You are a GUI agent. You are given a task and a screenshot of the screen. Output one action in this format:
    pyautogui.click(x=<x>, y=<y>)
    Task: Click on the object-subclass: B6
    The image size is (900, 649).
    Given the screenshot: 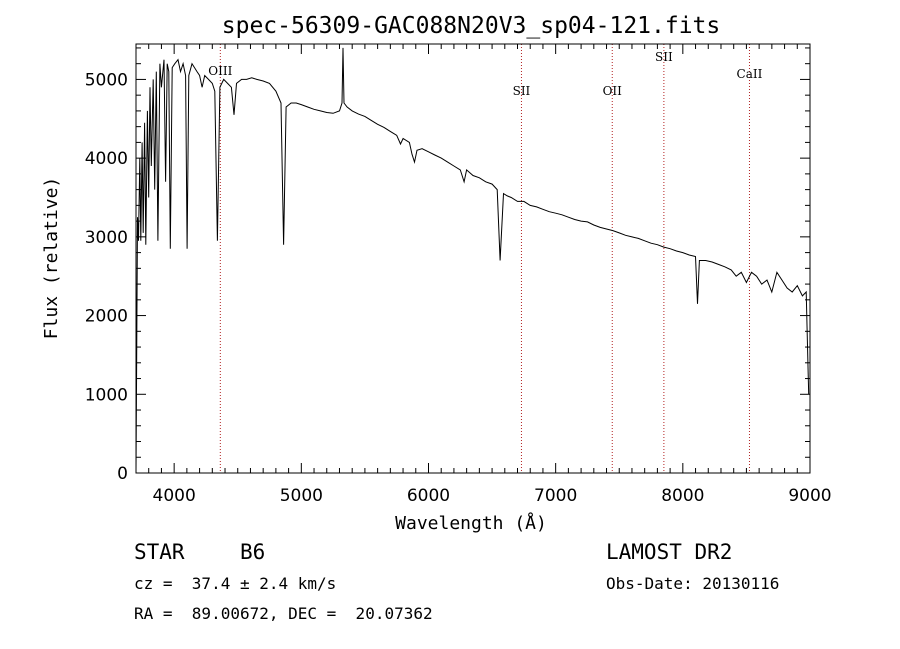 What is the action you would take?
    pyautogui.click(x=253, y=552)
    